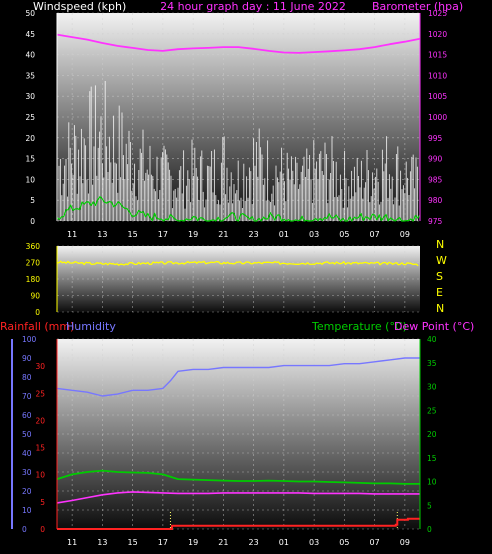 This screenshot has height=554, width=492. Describe the element at coordinates (434, 326) in the screenshot. I see `dewpoint-header-label: Dew Point (°C)` at that location.